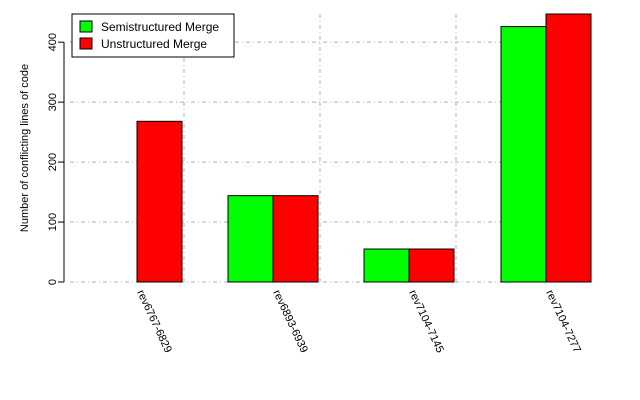 This screenshot has width=640, height=400. What do you see at coordinates (290, 321) in the screenshot?
I see `x-tick-label: rev6893-6939` at bounding box center [290, 321].